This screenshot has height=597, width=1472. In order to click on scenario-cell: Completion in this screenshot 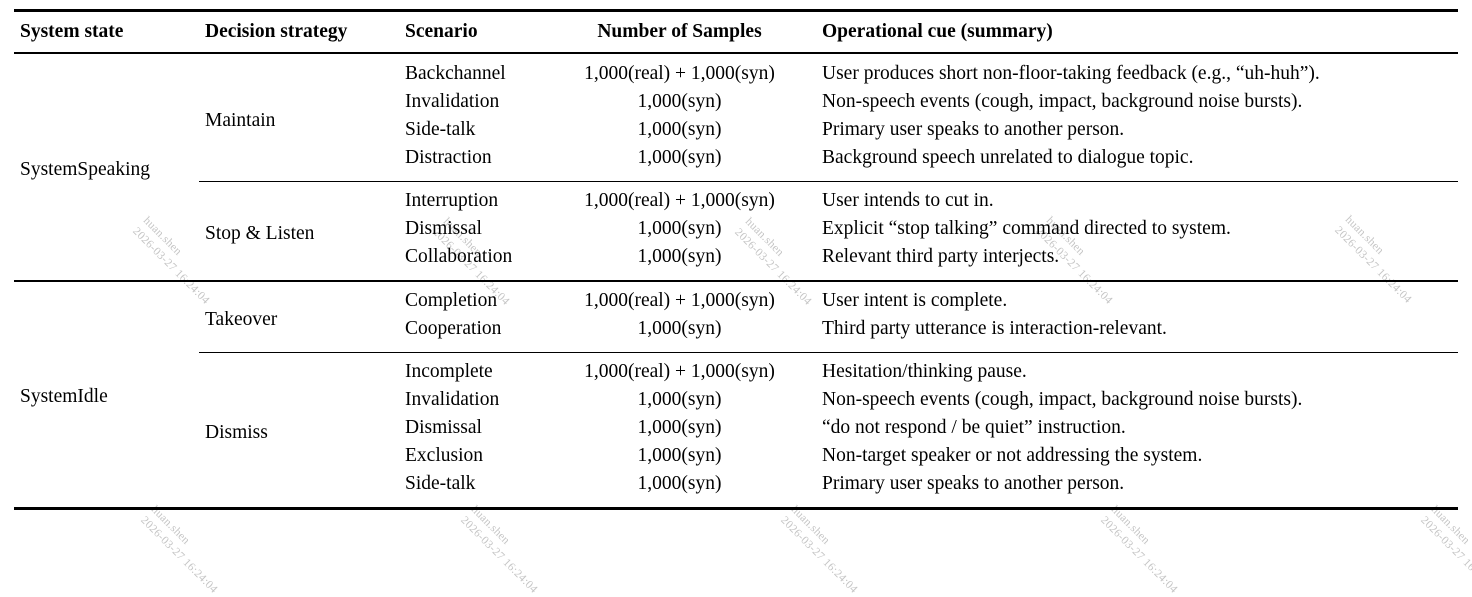, I will do `click(451, 300)`.